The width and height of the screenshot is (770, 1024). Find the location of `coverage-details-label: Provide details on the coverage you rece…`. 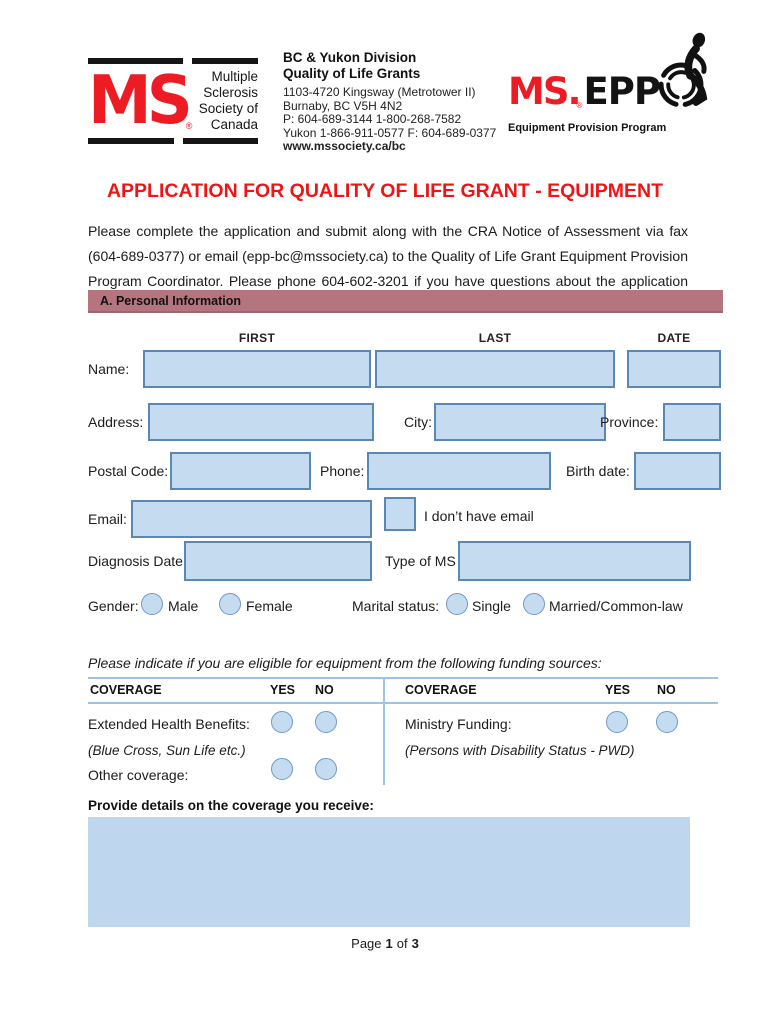

coverage-details-label: Provide details on the coverage you rece… is located at coordinates (231, 805).